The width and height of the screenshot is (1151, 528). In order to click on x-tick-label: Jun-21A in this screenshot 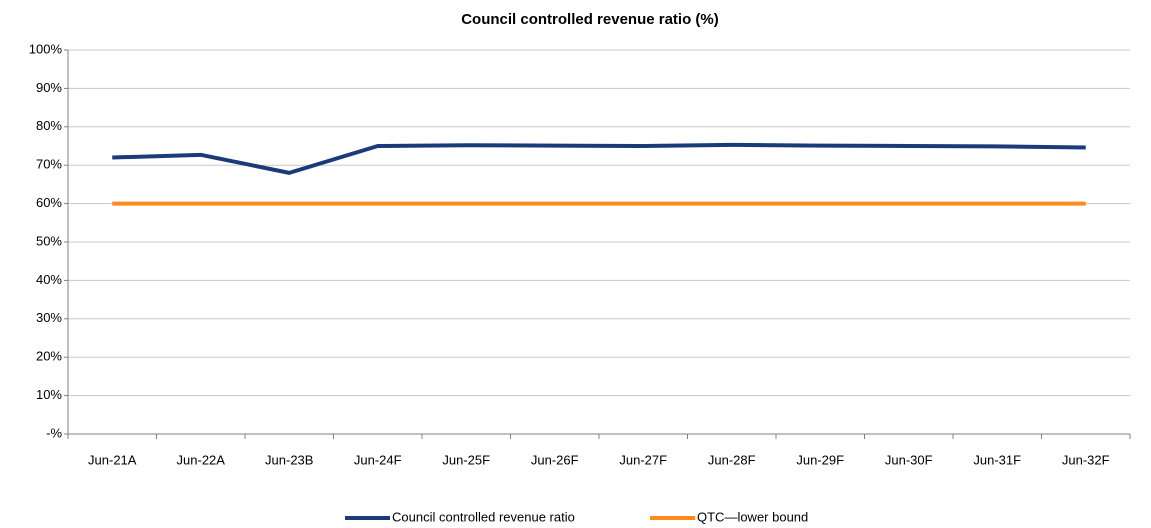, I will do `click(112, 459)`.